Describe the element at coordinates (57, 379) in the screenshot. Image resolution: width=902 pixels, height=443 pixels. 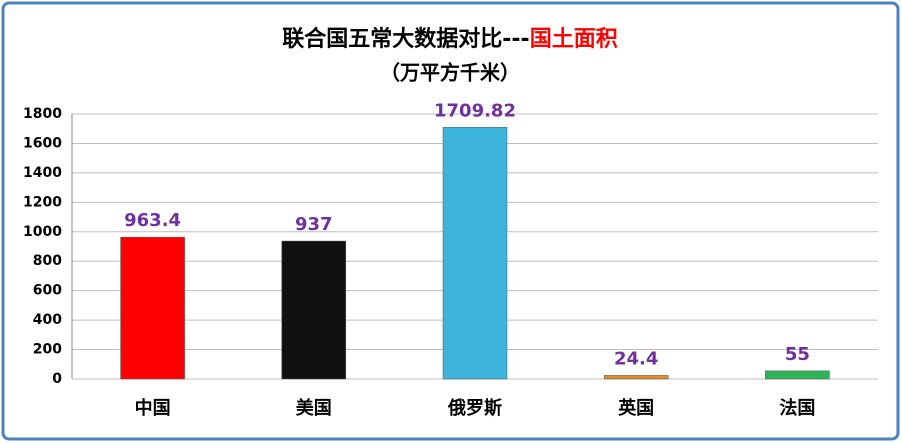
I see `y-tick-label: 0` at that location.